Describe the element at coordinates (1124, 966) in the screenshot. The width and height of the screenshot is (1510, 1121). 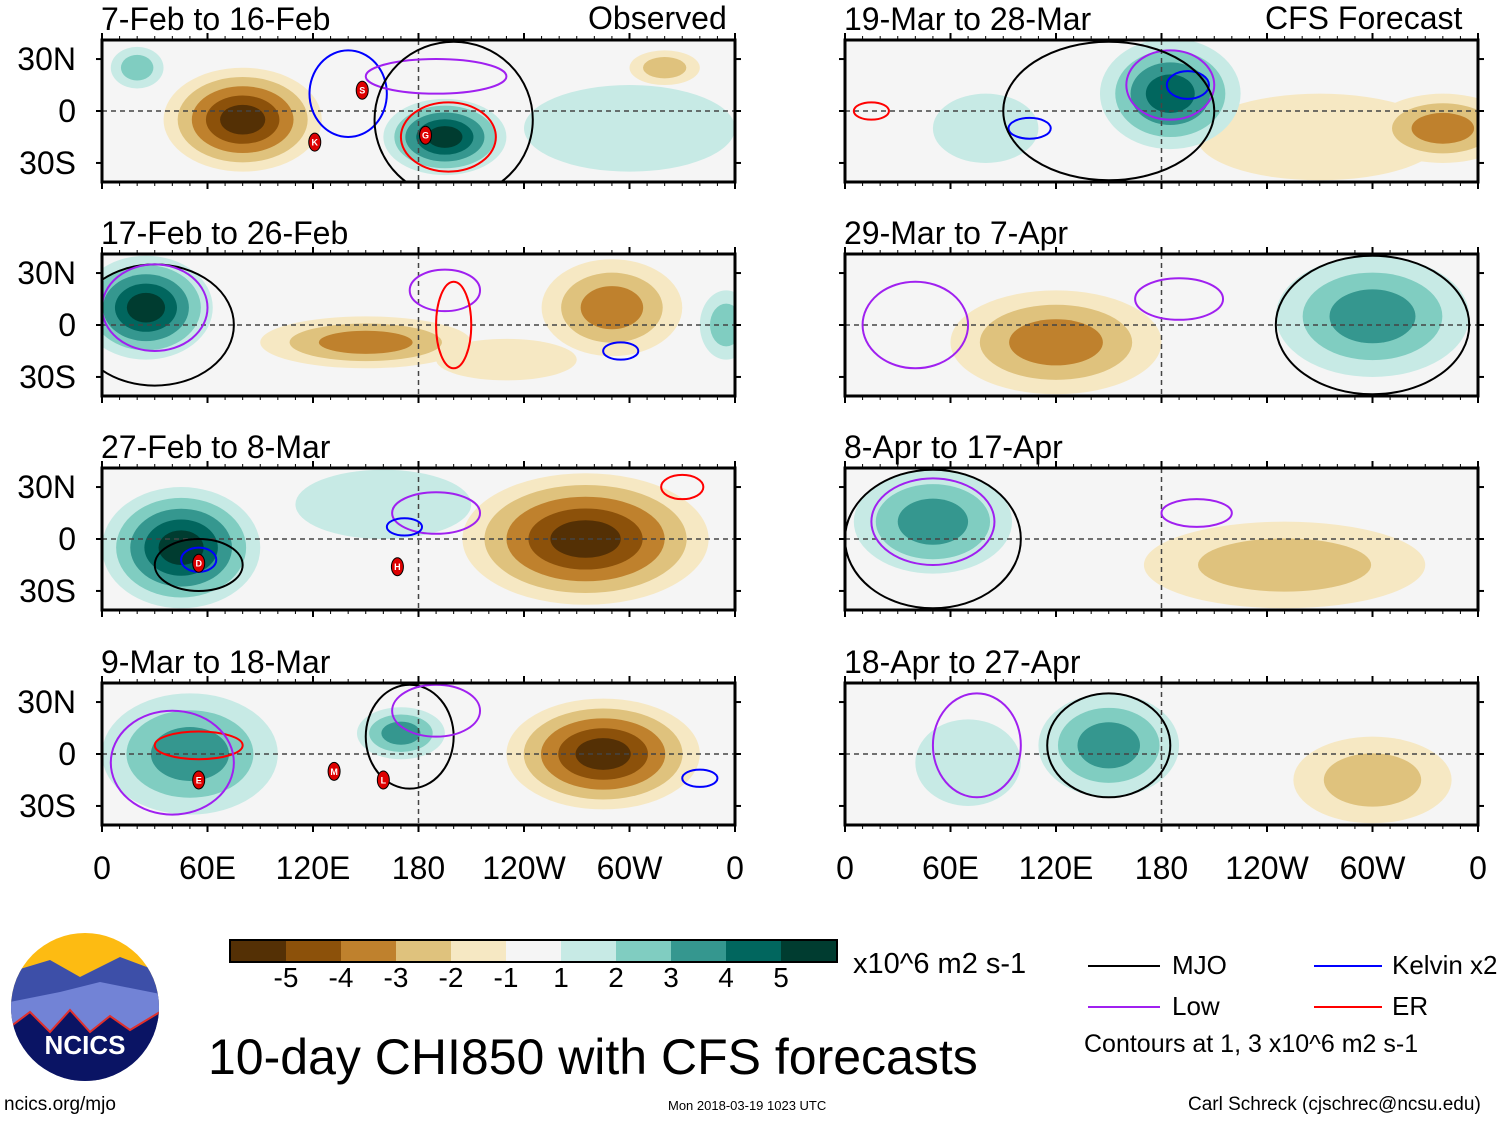
I see `legend-mjo-line` at that location.